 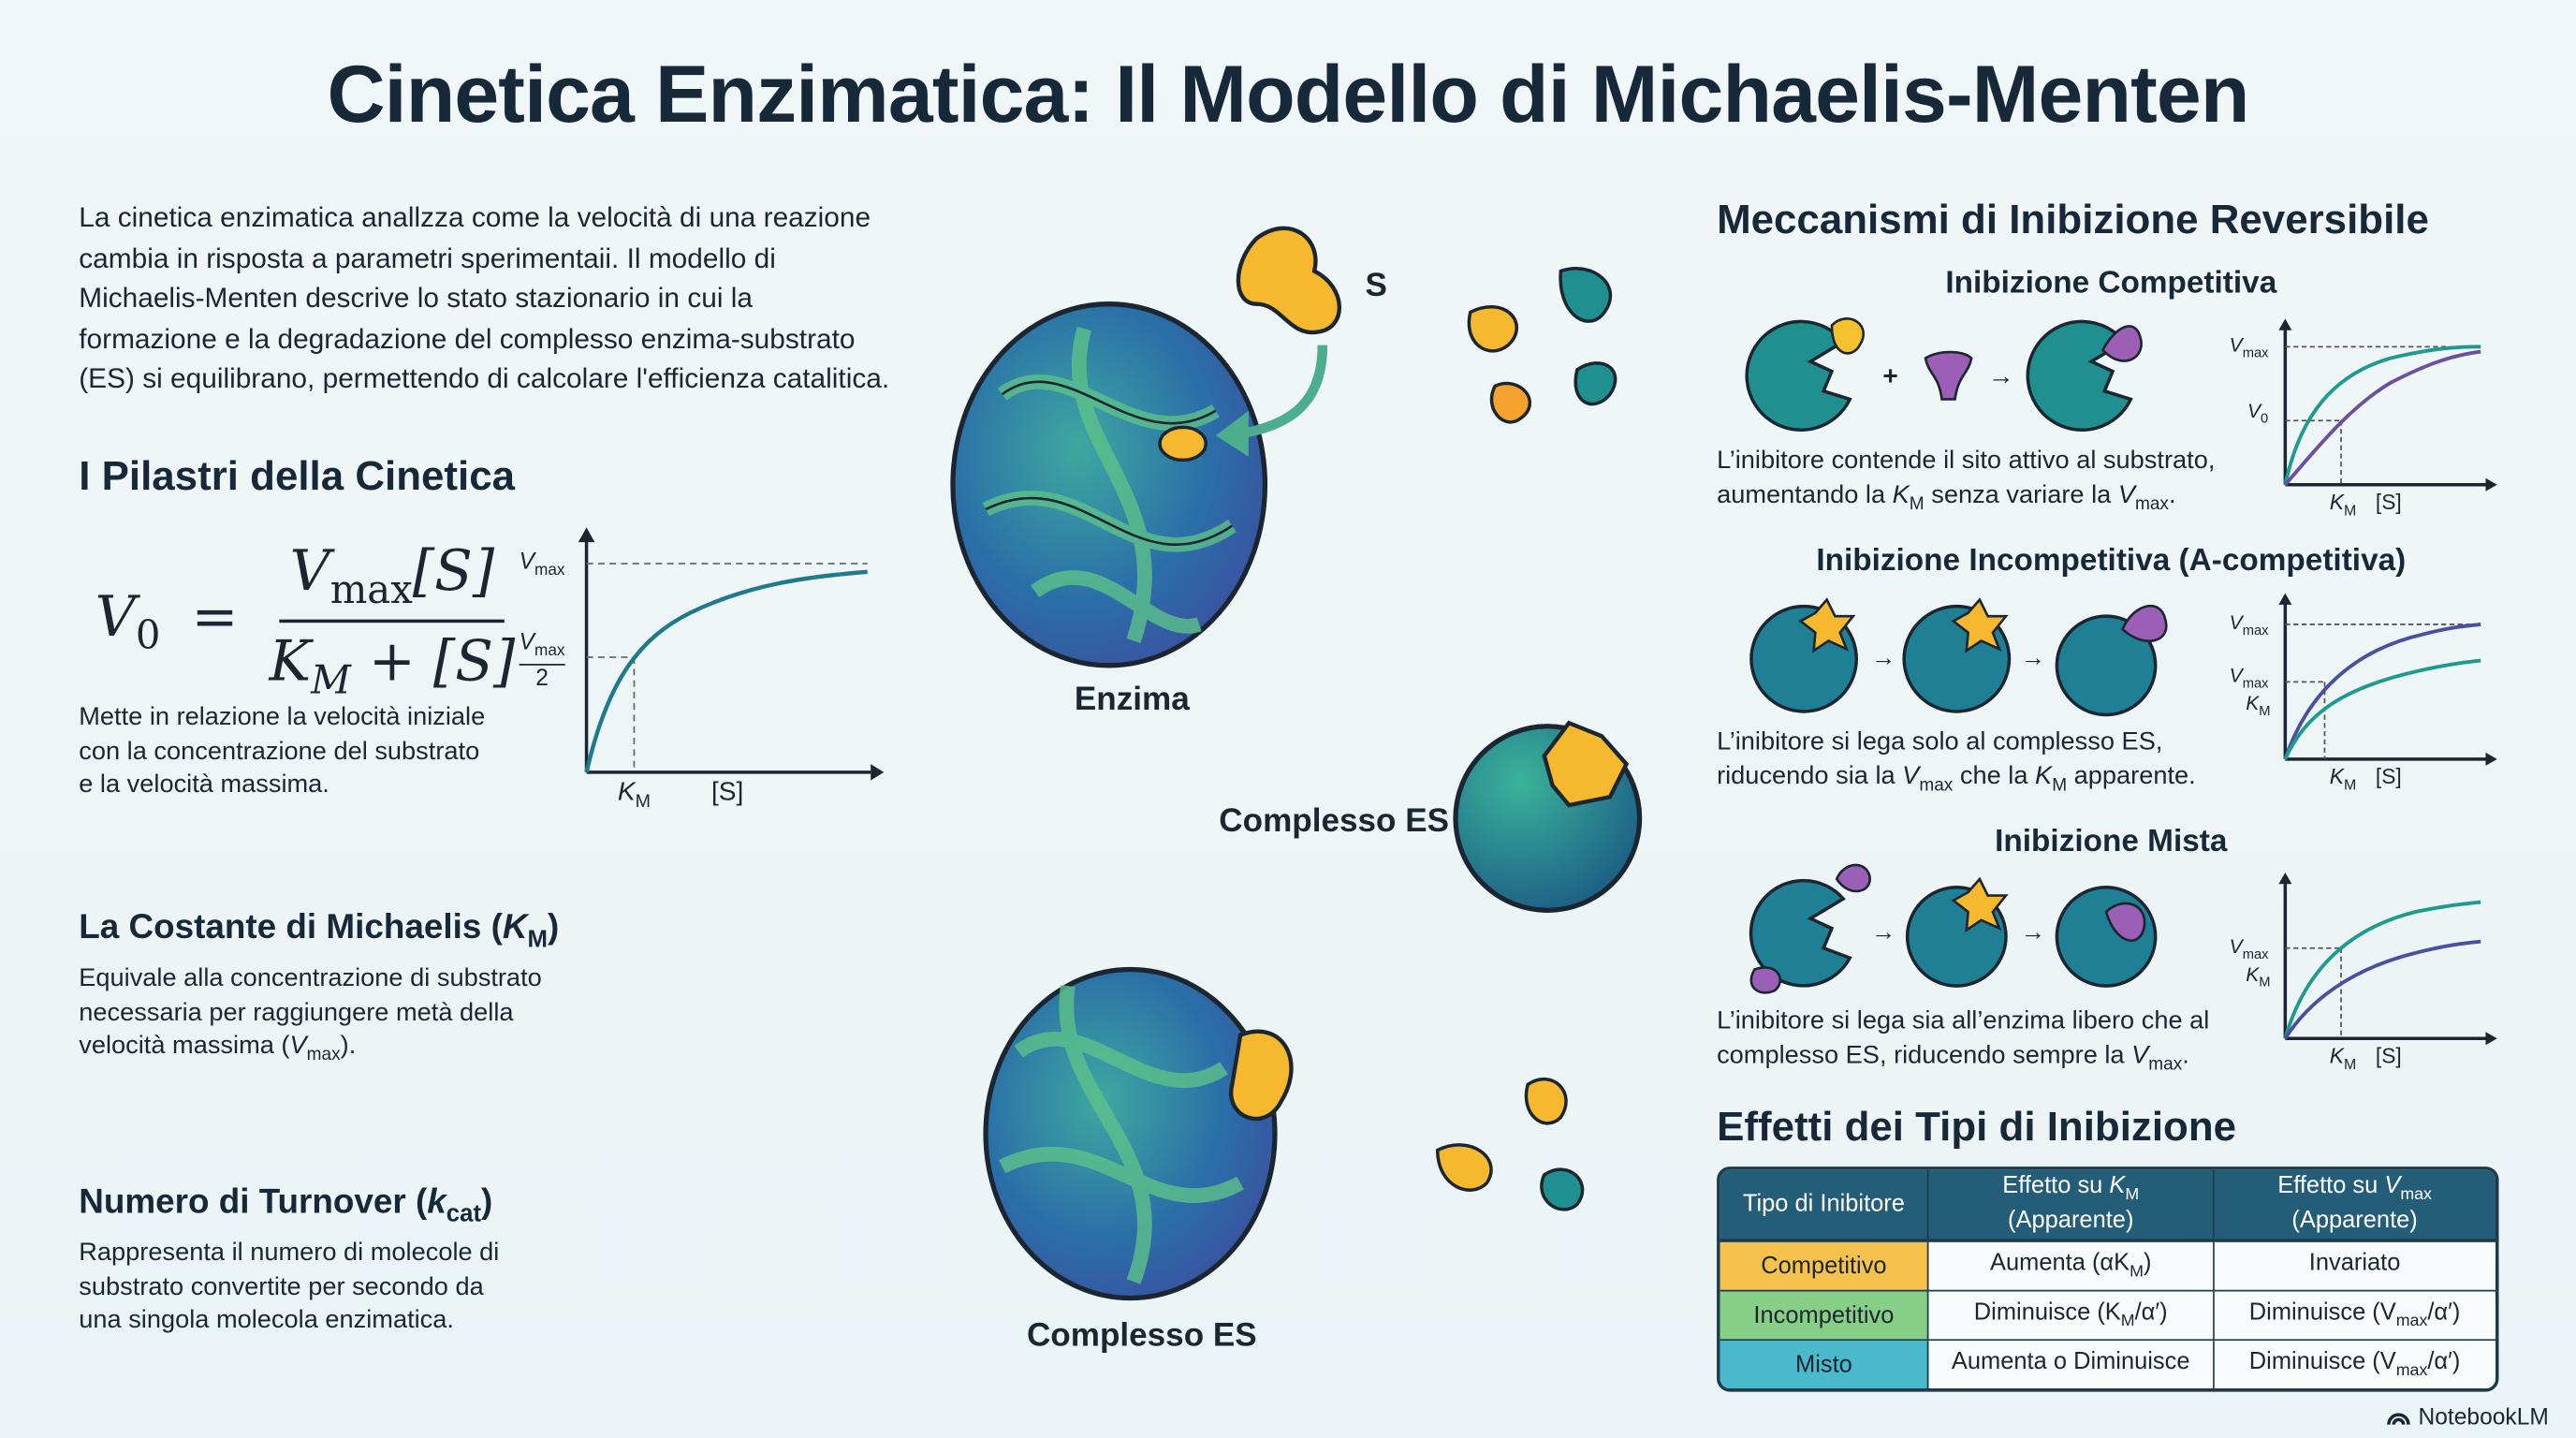 What do you see at coordinates (1510, 1144) in the screenshot?
I see `product-molecules` at bounding box center [1510, 1144].